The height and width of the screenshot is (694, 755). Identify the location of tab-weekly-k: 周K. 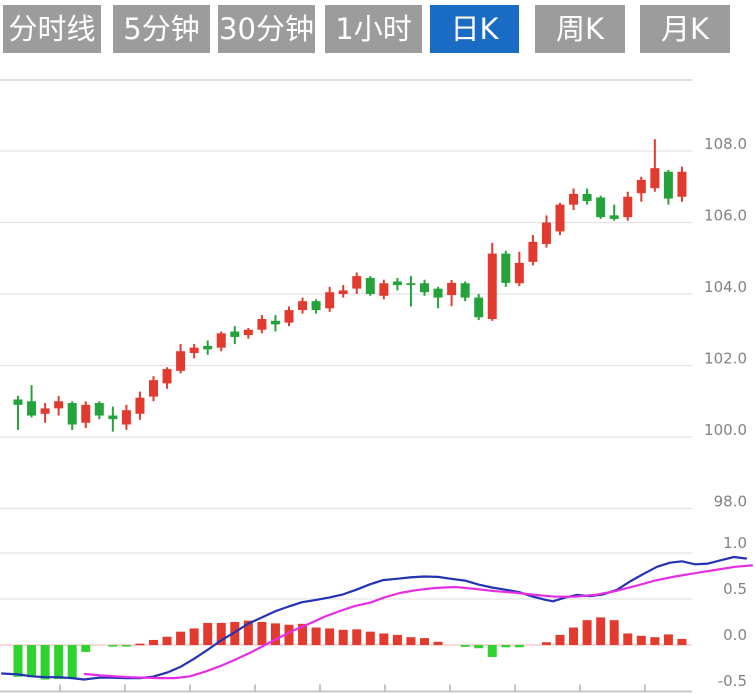
(580, 29).